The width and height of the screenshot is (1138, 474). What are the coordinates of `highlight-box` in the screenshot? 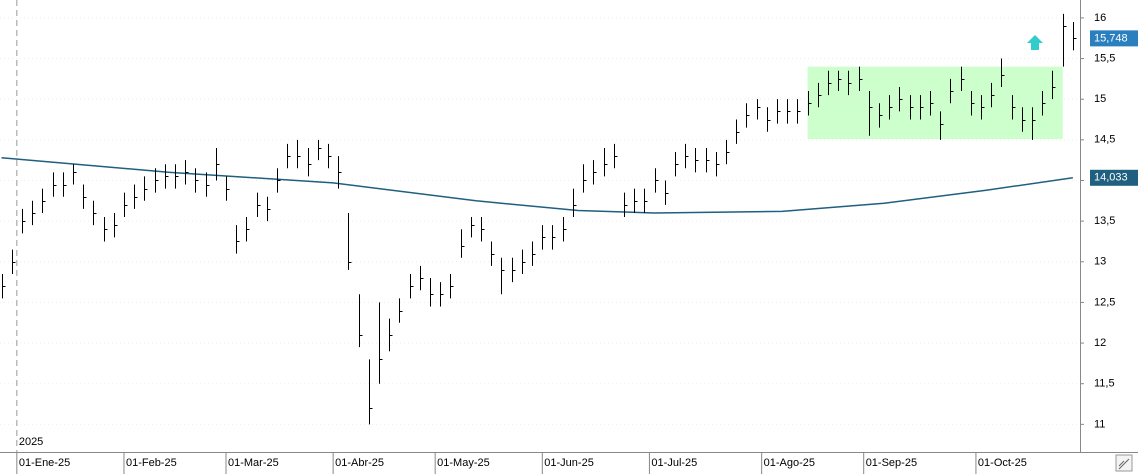 It's located at (935, 103).